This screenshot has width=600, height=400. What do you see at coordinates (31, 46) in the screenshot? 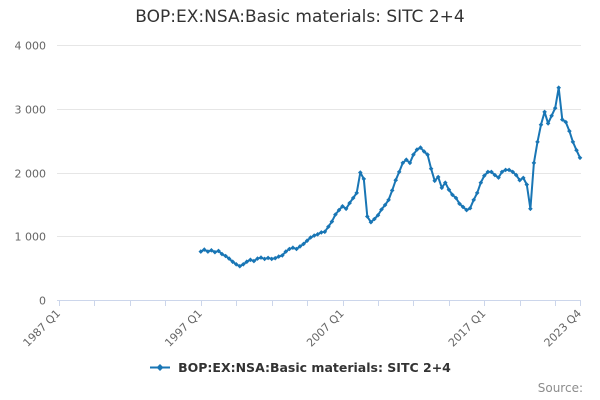
I see `y-axis-label: 4 000` at bounding box center [31, 46].